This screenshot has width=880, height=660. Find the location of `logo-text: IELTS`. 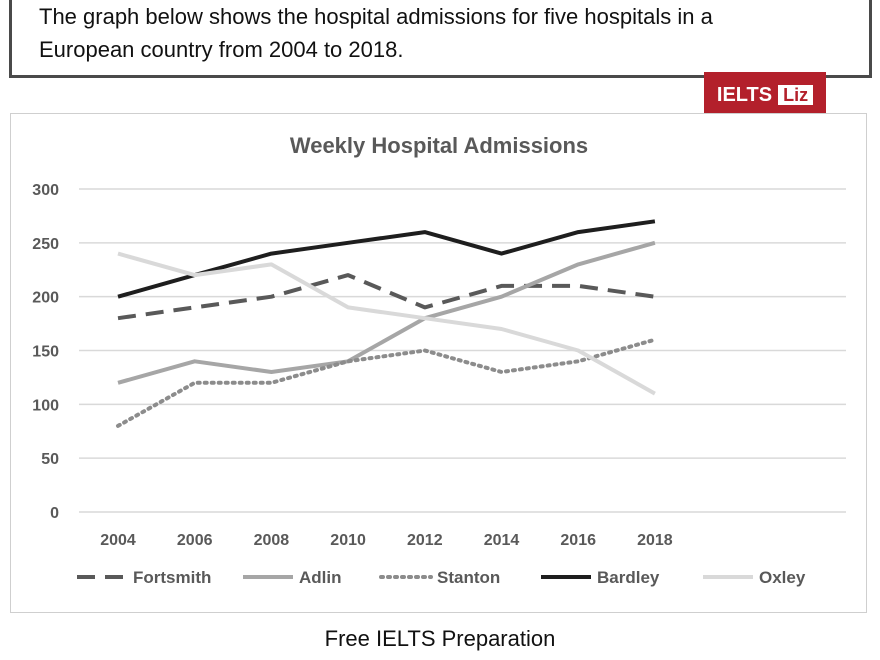

logo-text: IELTS is located at coordinates (744, 94).